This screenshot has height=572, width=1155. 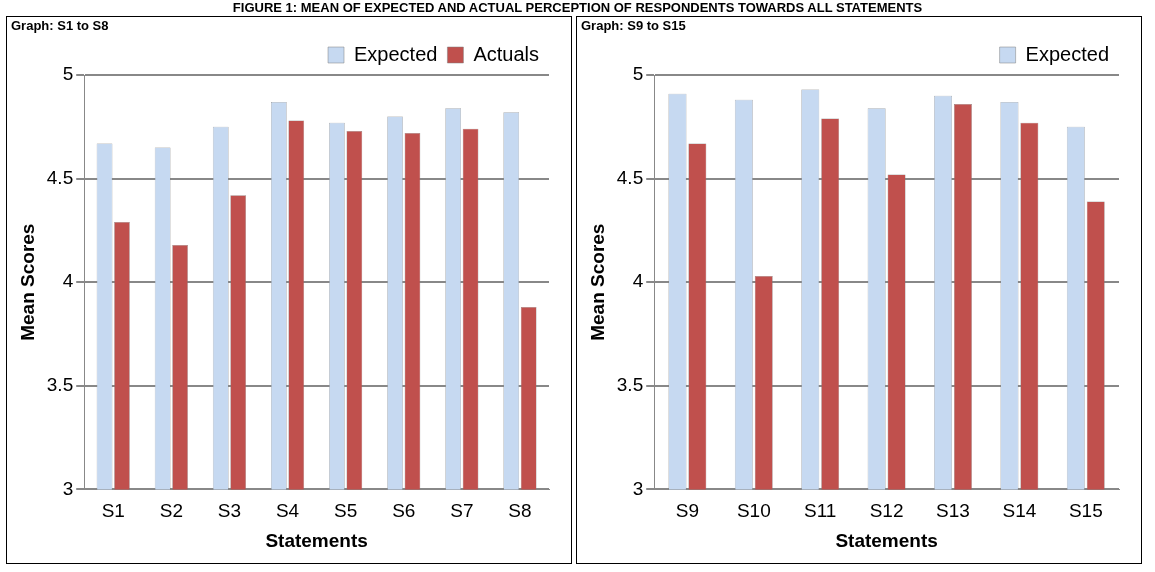 I want to click on x-tick-label: S5, so click(x=346, y=511).